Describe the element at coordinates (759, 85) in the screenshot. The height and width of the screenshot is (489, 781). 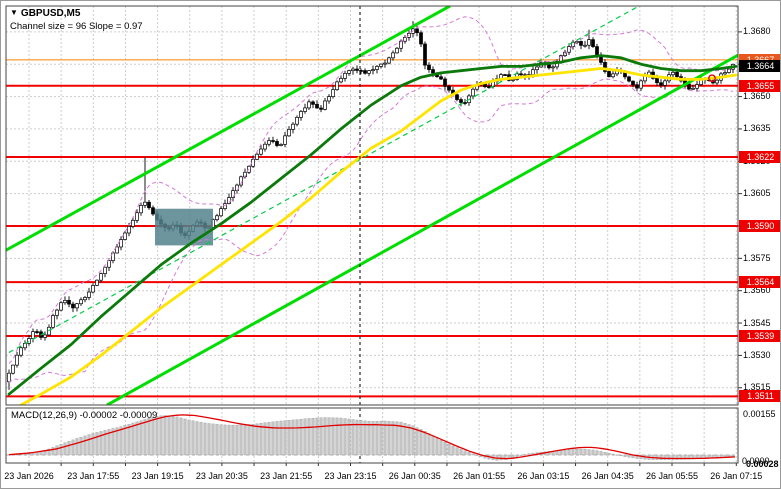
I see `price-level-badge: 1.3655` at that location.